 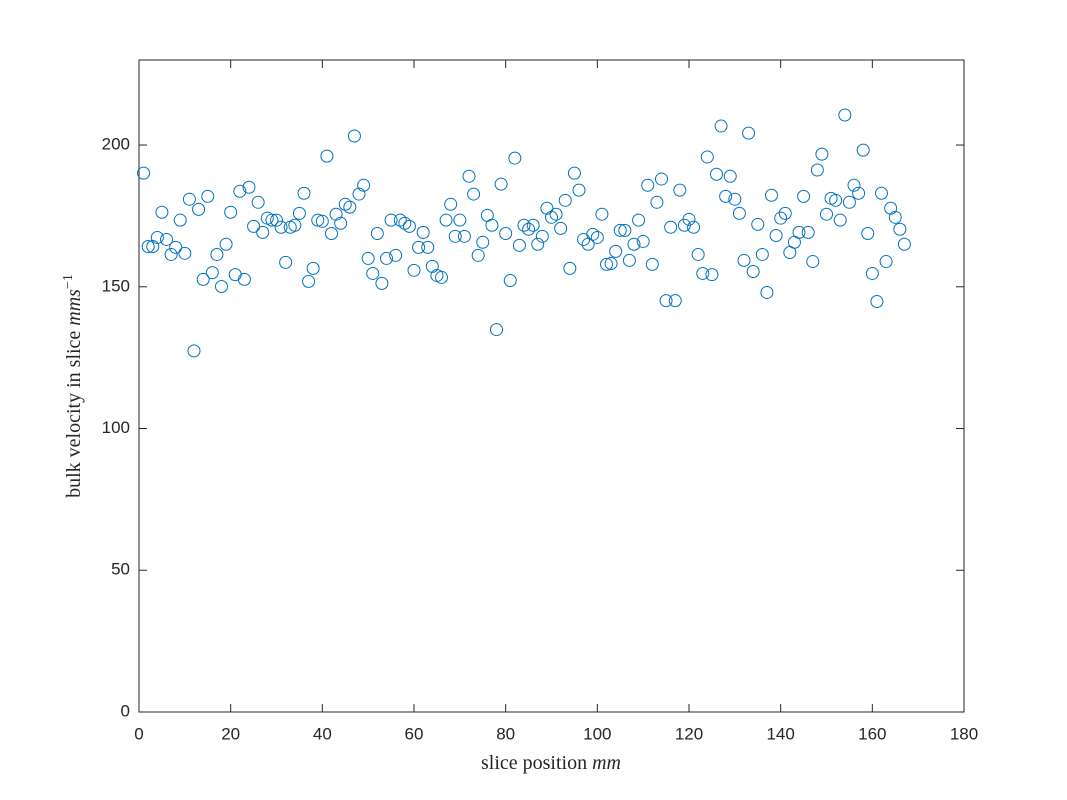 I want to click on x-tick-label: 180, so click(x=964, y=733).